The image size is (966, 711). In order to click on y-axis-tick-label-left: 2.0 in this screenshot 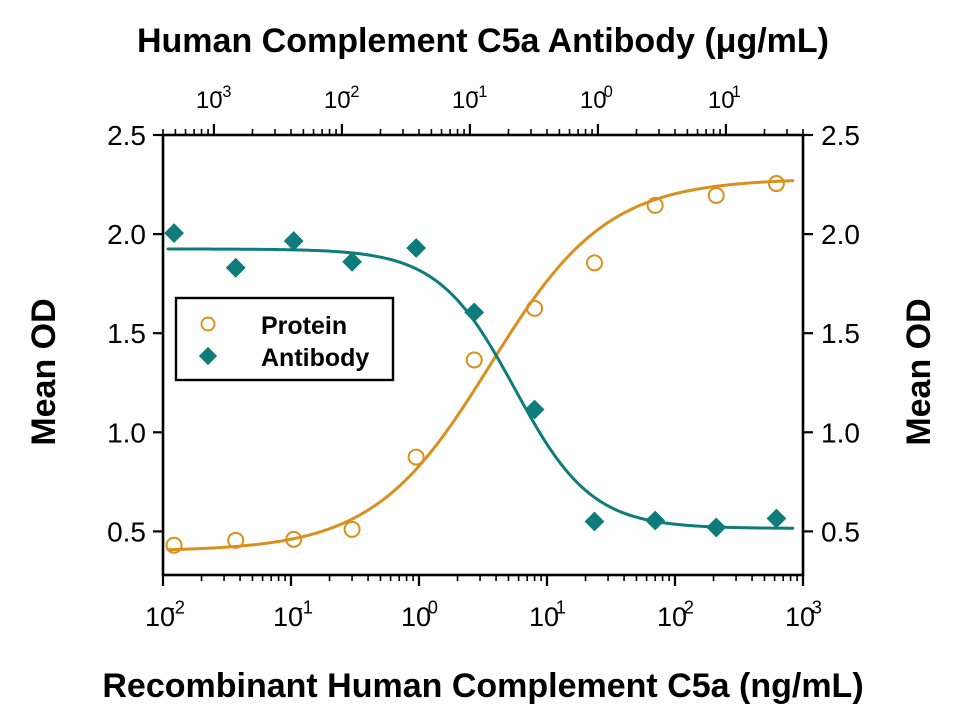, I will do `click(126, 234)`.